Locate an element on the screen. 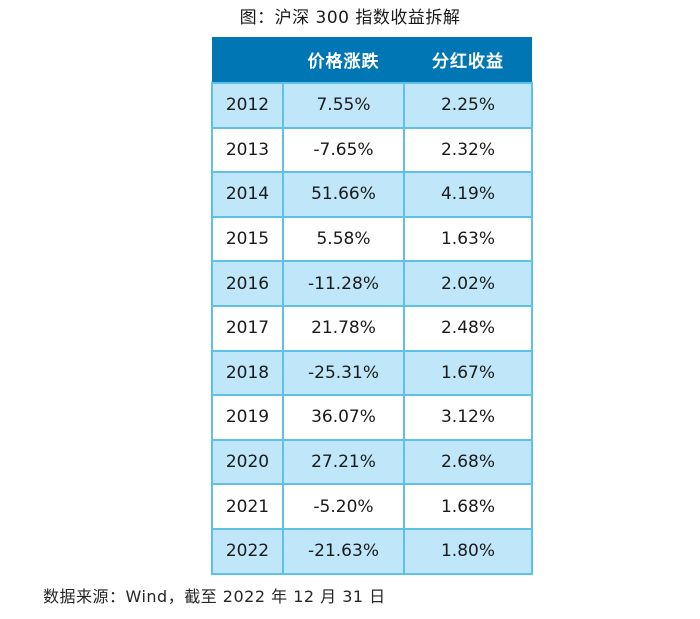  year-cell: 2022 is located at coordinates (247, 551).